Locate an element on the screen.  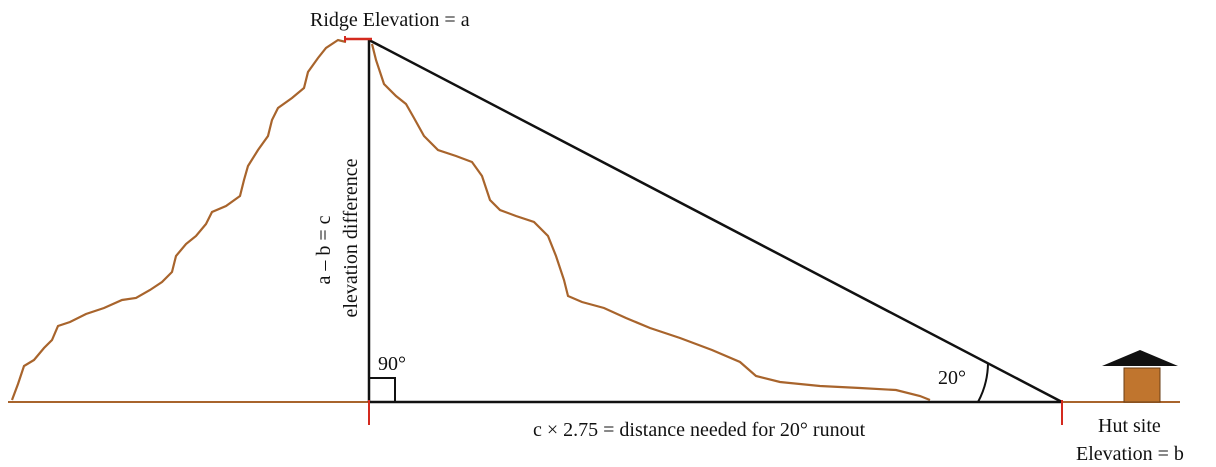
hut-roof is located at coordinates (1140, 358).